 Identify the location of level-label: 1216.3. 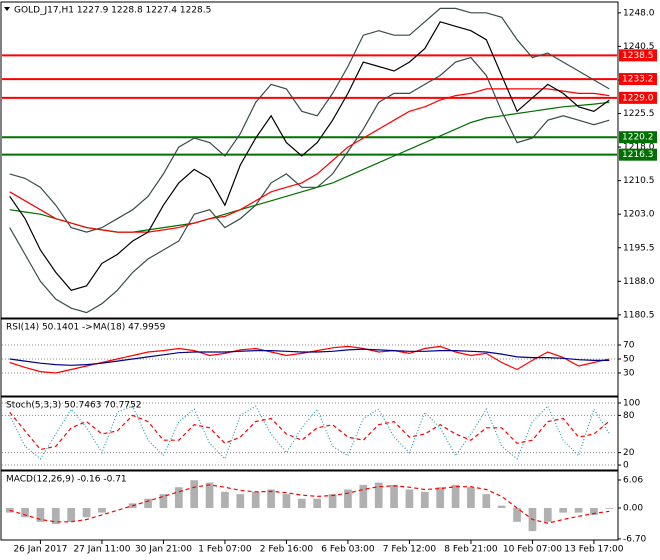
(638, 155).